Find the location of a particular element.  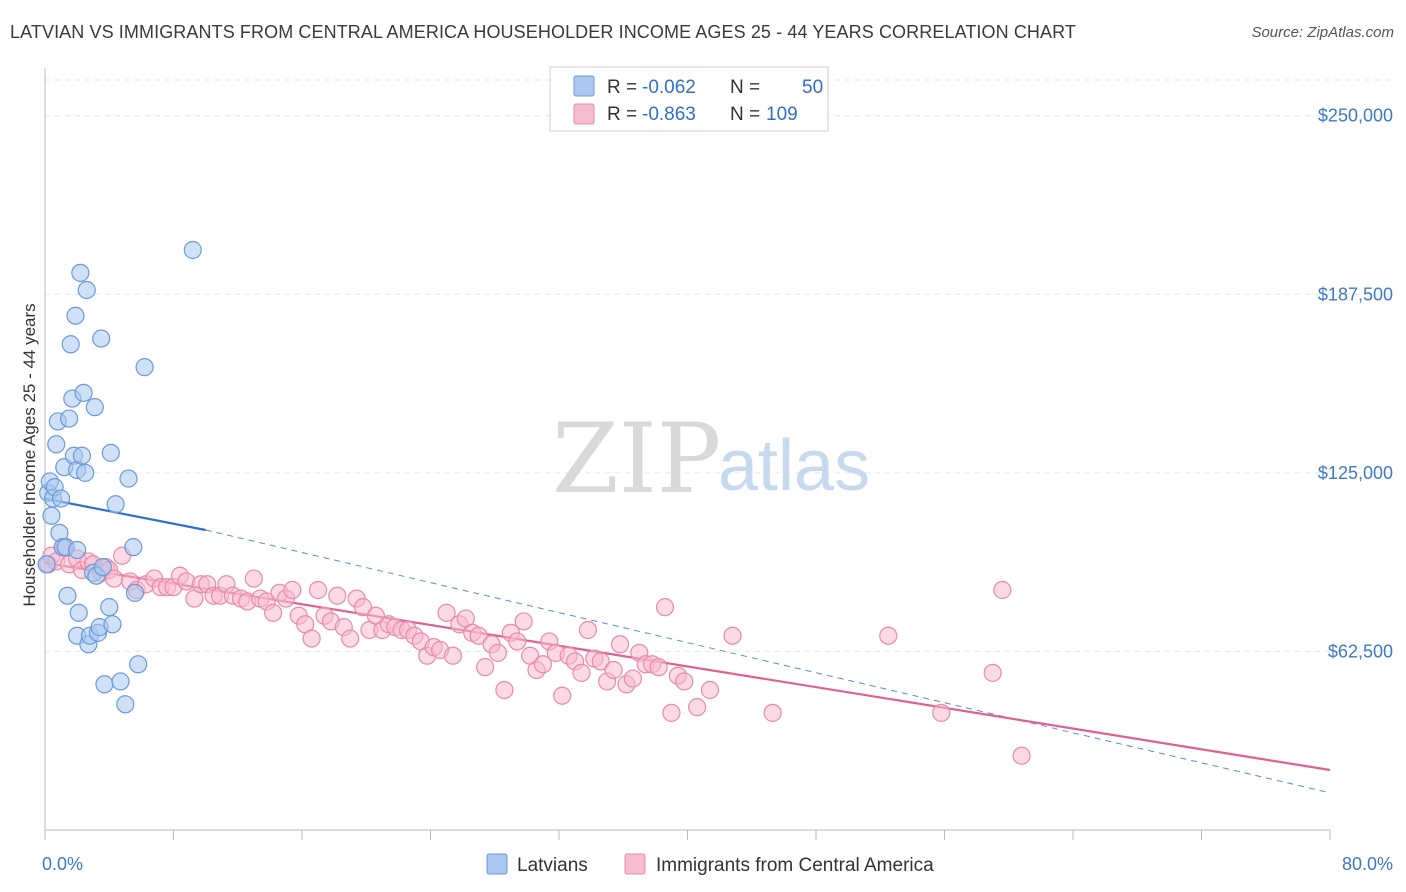

legend-n-label-2: N = is located at coordinates (745, 114).